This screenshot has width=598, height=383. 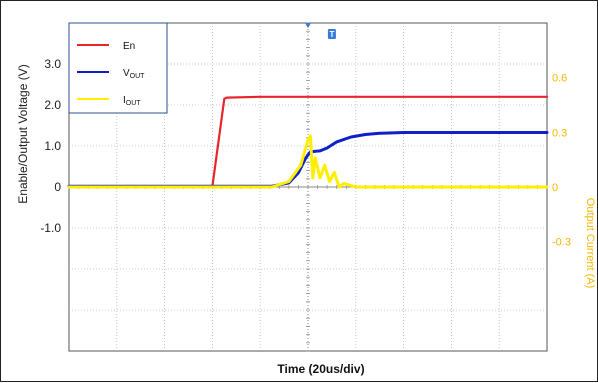 I want to click on trigger-marker-icon, so click(x=331, y=34).